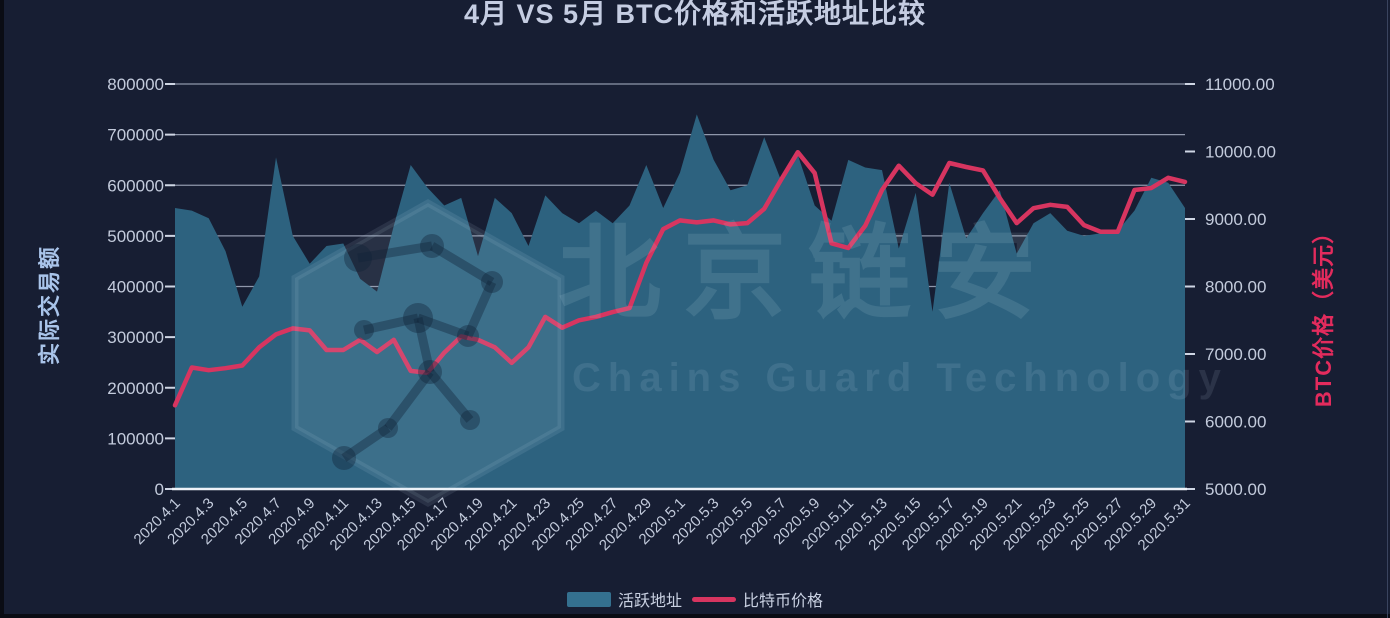 The width and height of the screenshot is (1390, 618). Describe the element at coordinates (649, 601) in the screenshot. I see `legend-label-active-addresses: 活跃地址` at that location.